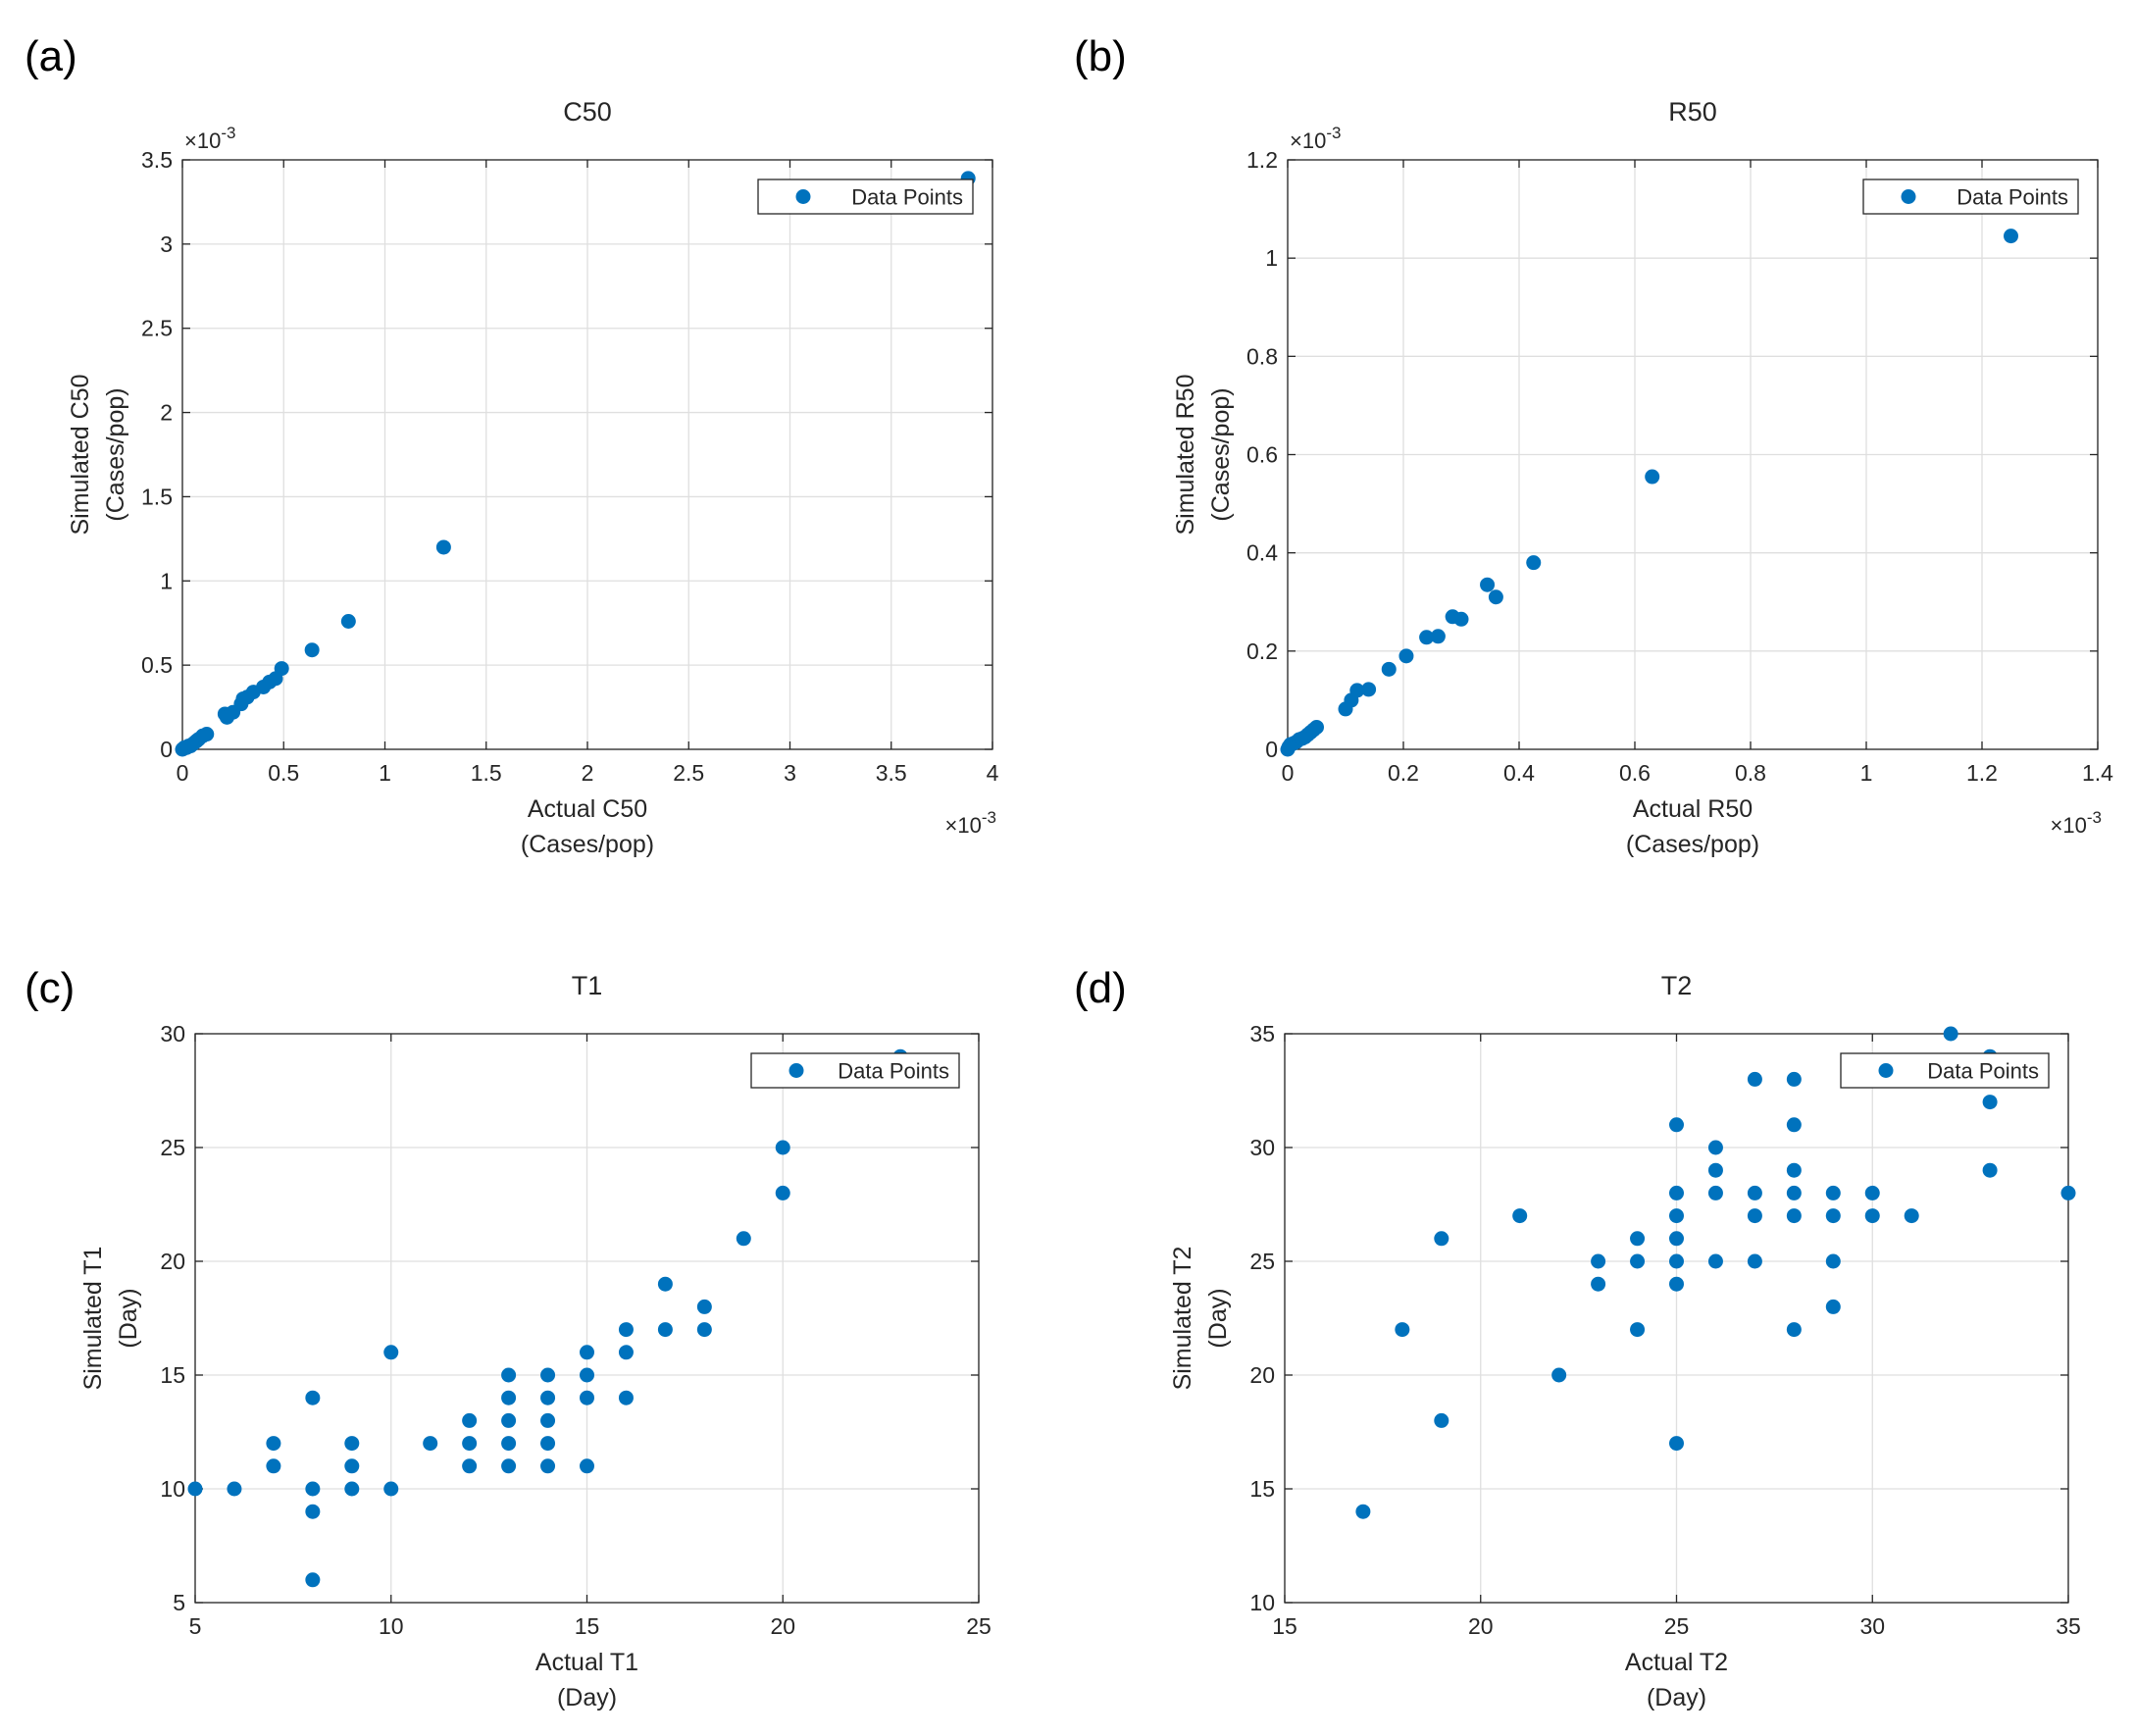 This screenshot has width=2135, height=1736. I want to click on y-tick-label: 3, so click(166, 244).